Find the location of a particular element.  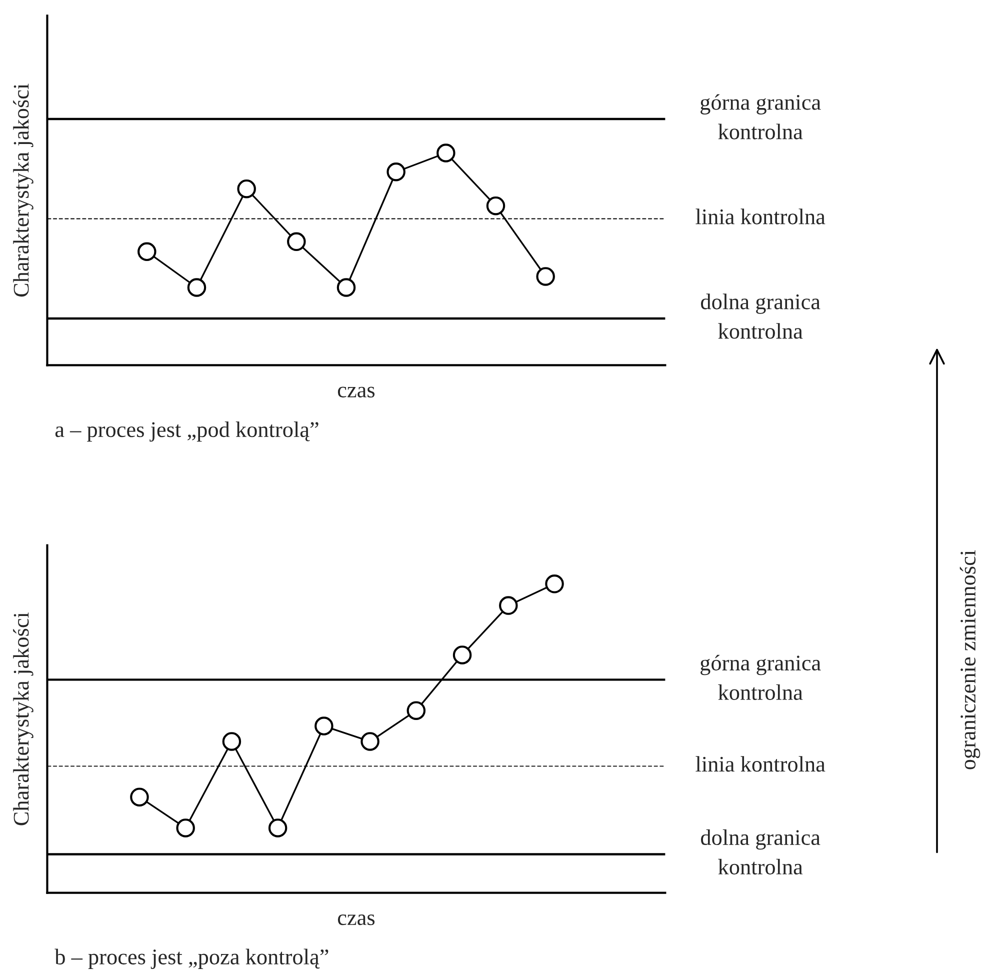

text: ograniczenie zmienności is located at coordinates (970, 660).